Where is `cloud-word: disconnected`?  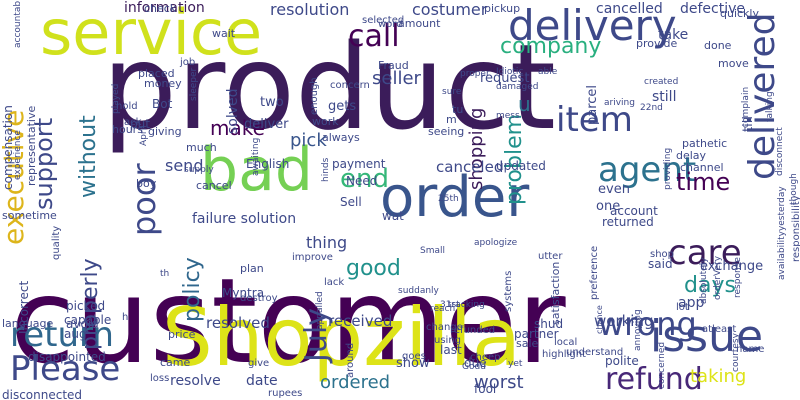 cloud-word: disconnected is located at coordinates (42, 394).